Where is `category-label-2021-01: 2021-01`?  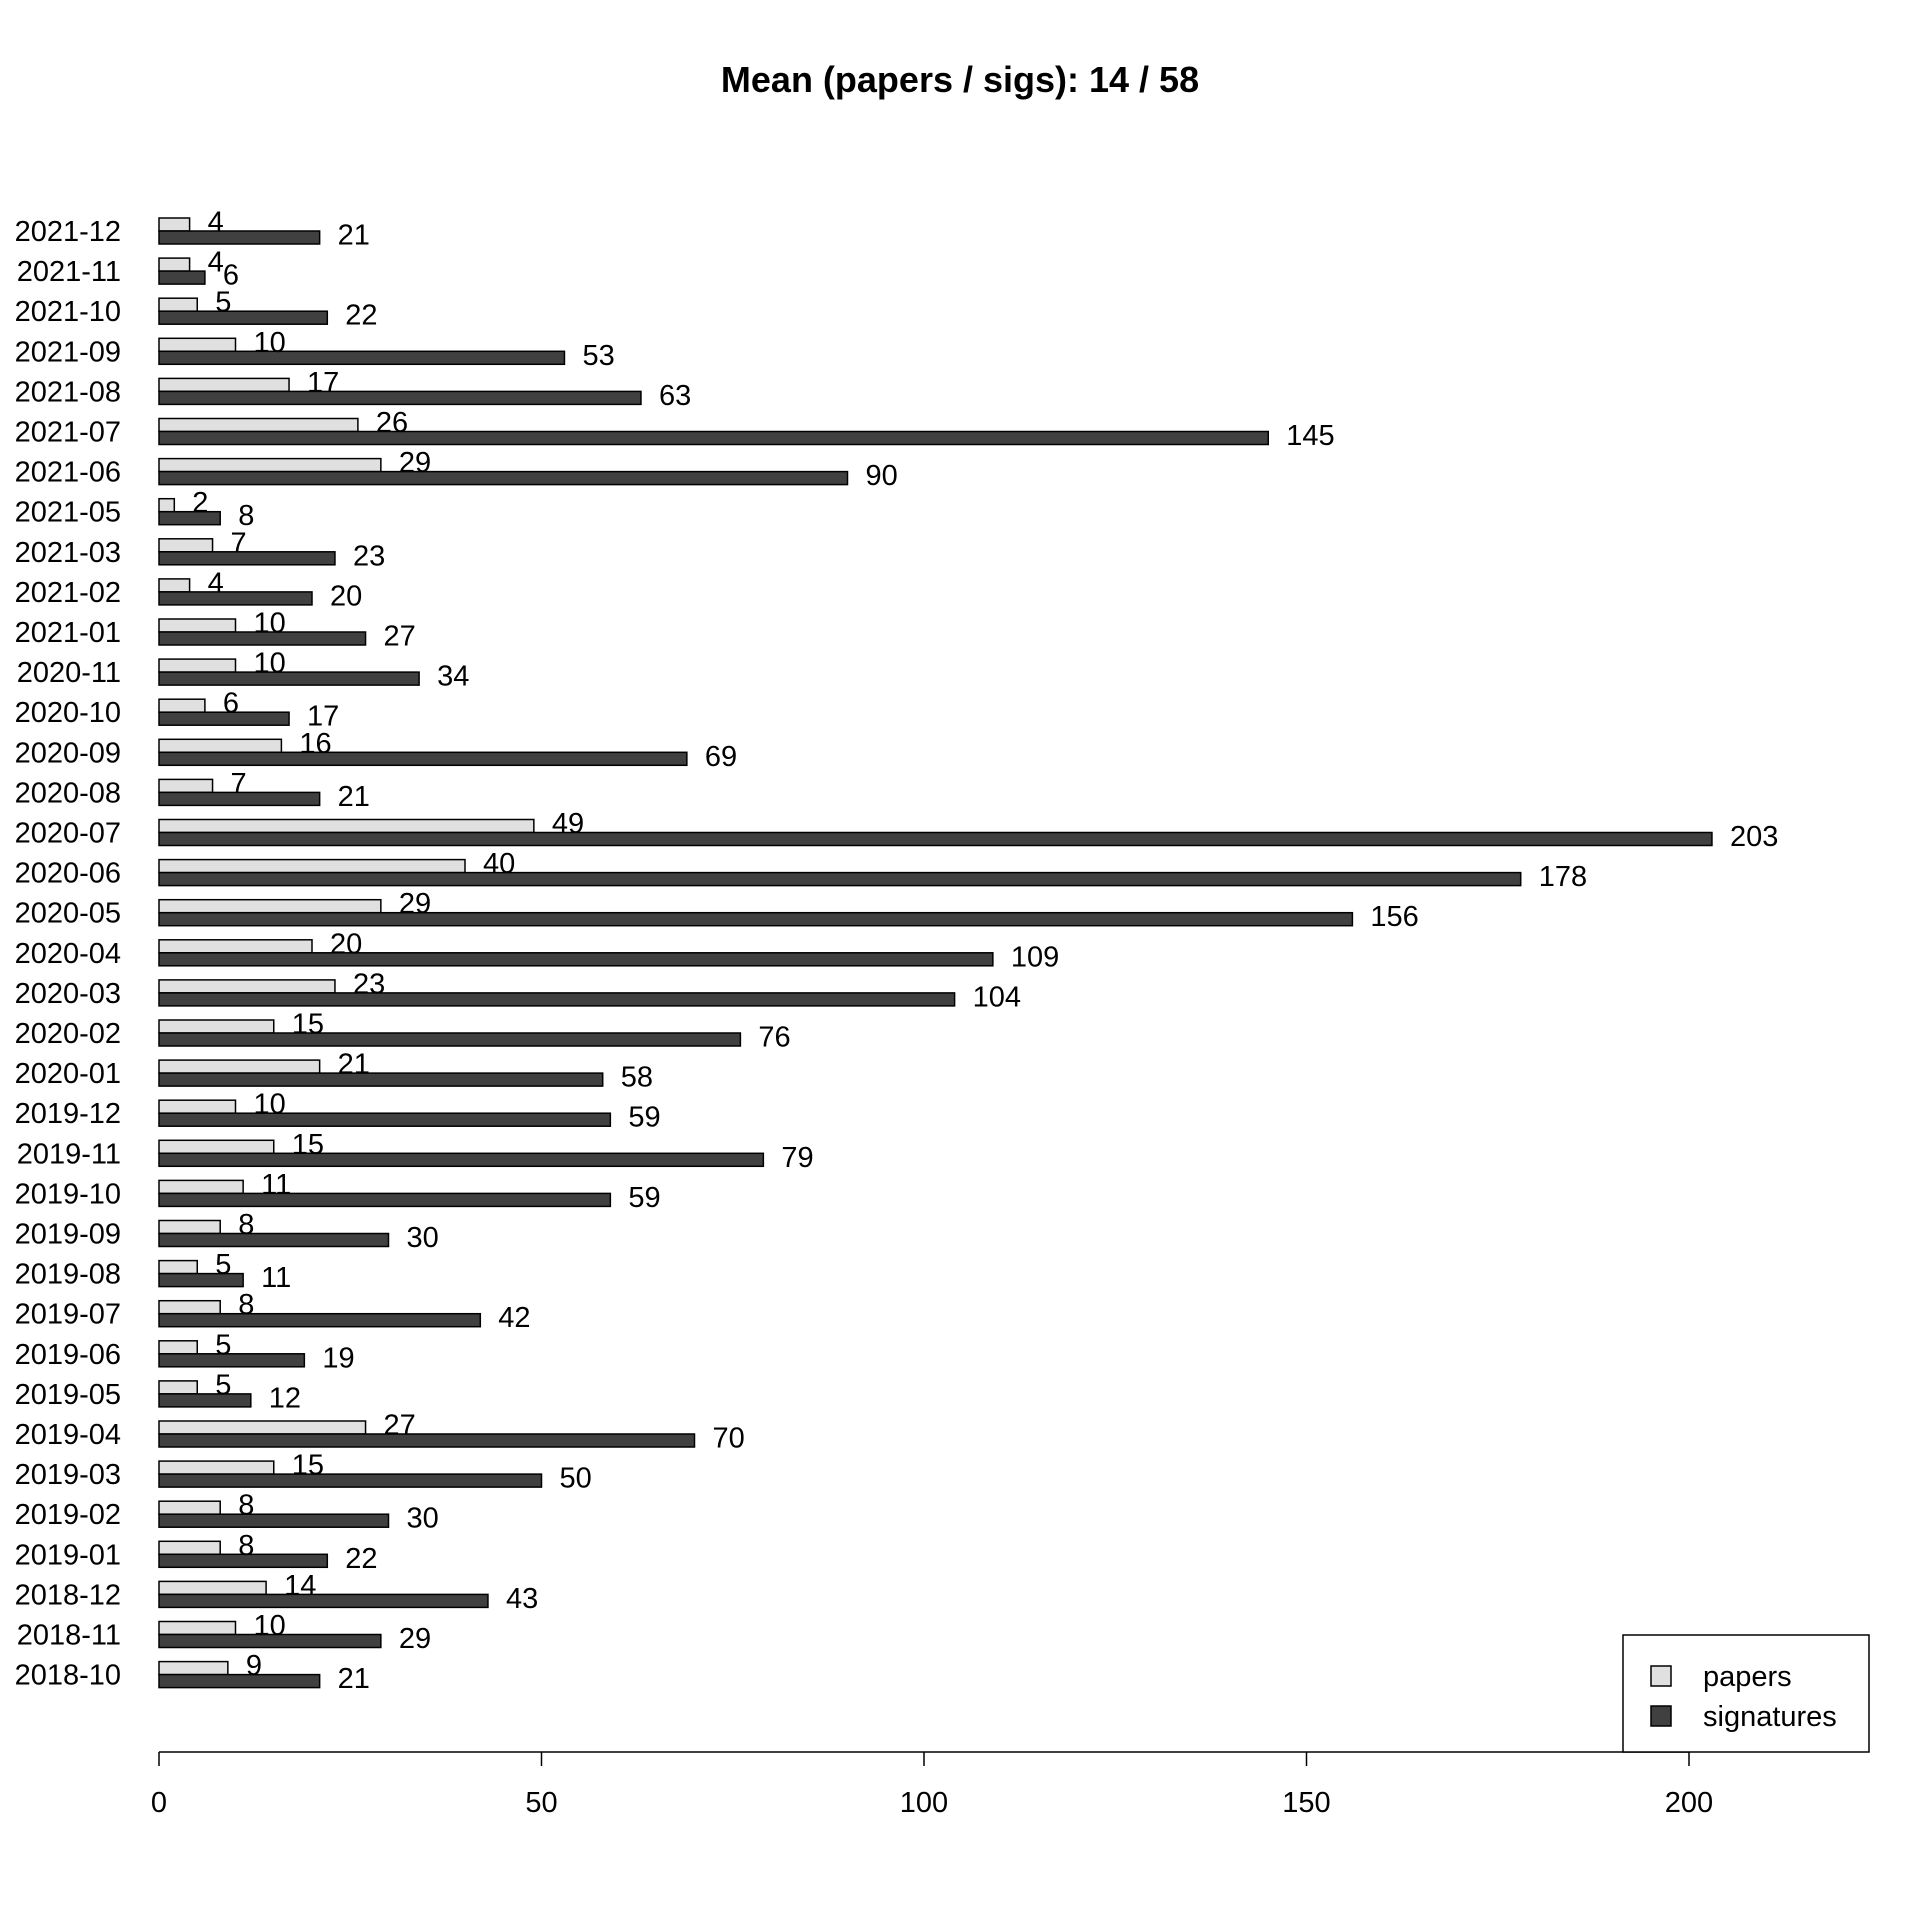 category-label-2021-01: 2021-01 is located at coordinates (68, 633).